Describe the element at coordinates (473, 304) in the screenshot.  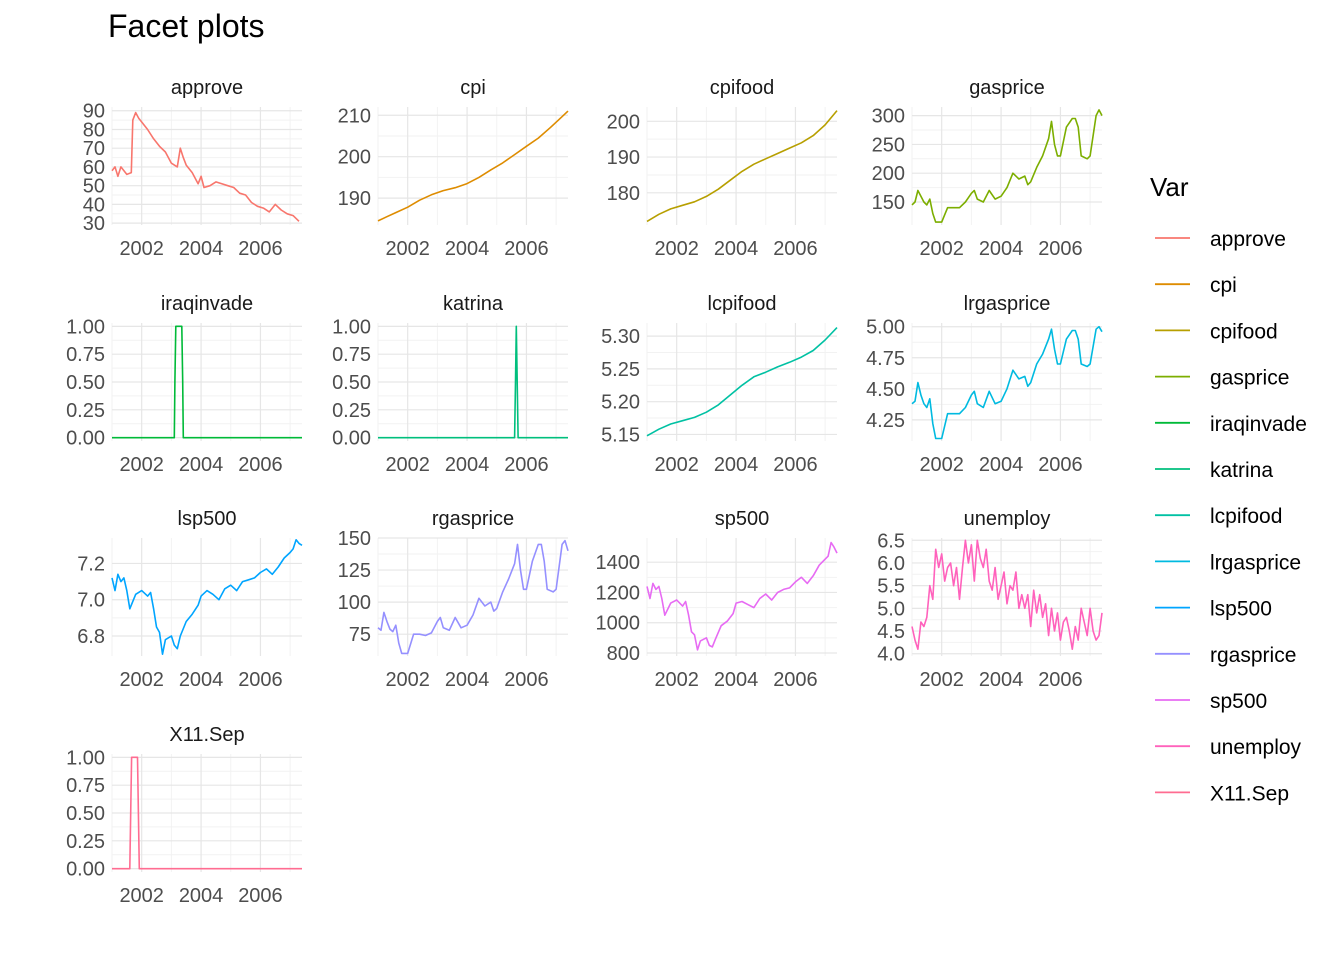
I see `facet-title: katrina` at that location.